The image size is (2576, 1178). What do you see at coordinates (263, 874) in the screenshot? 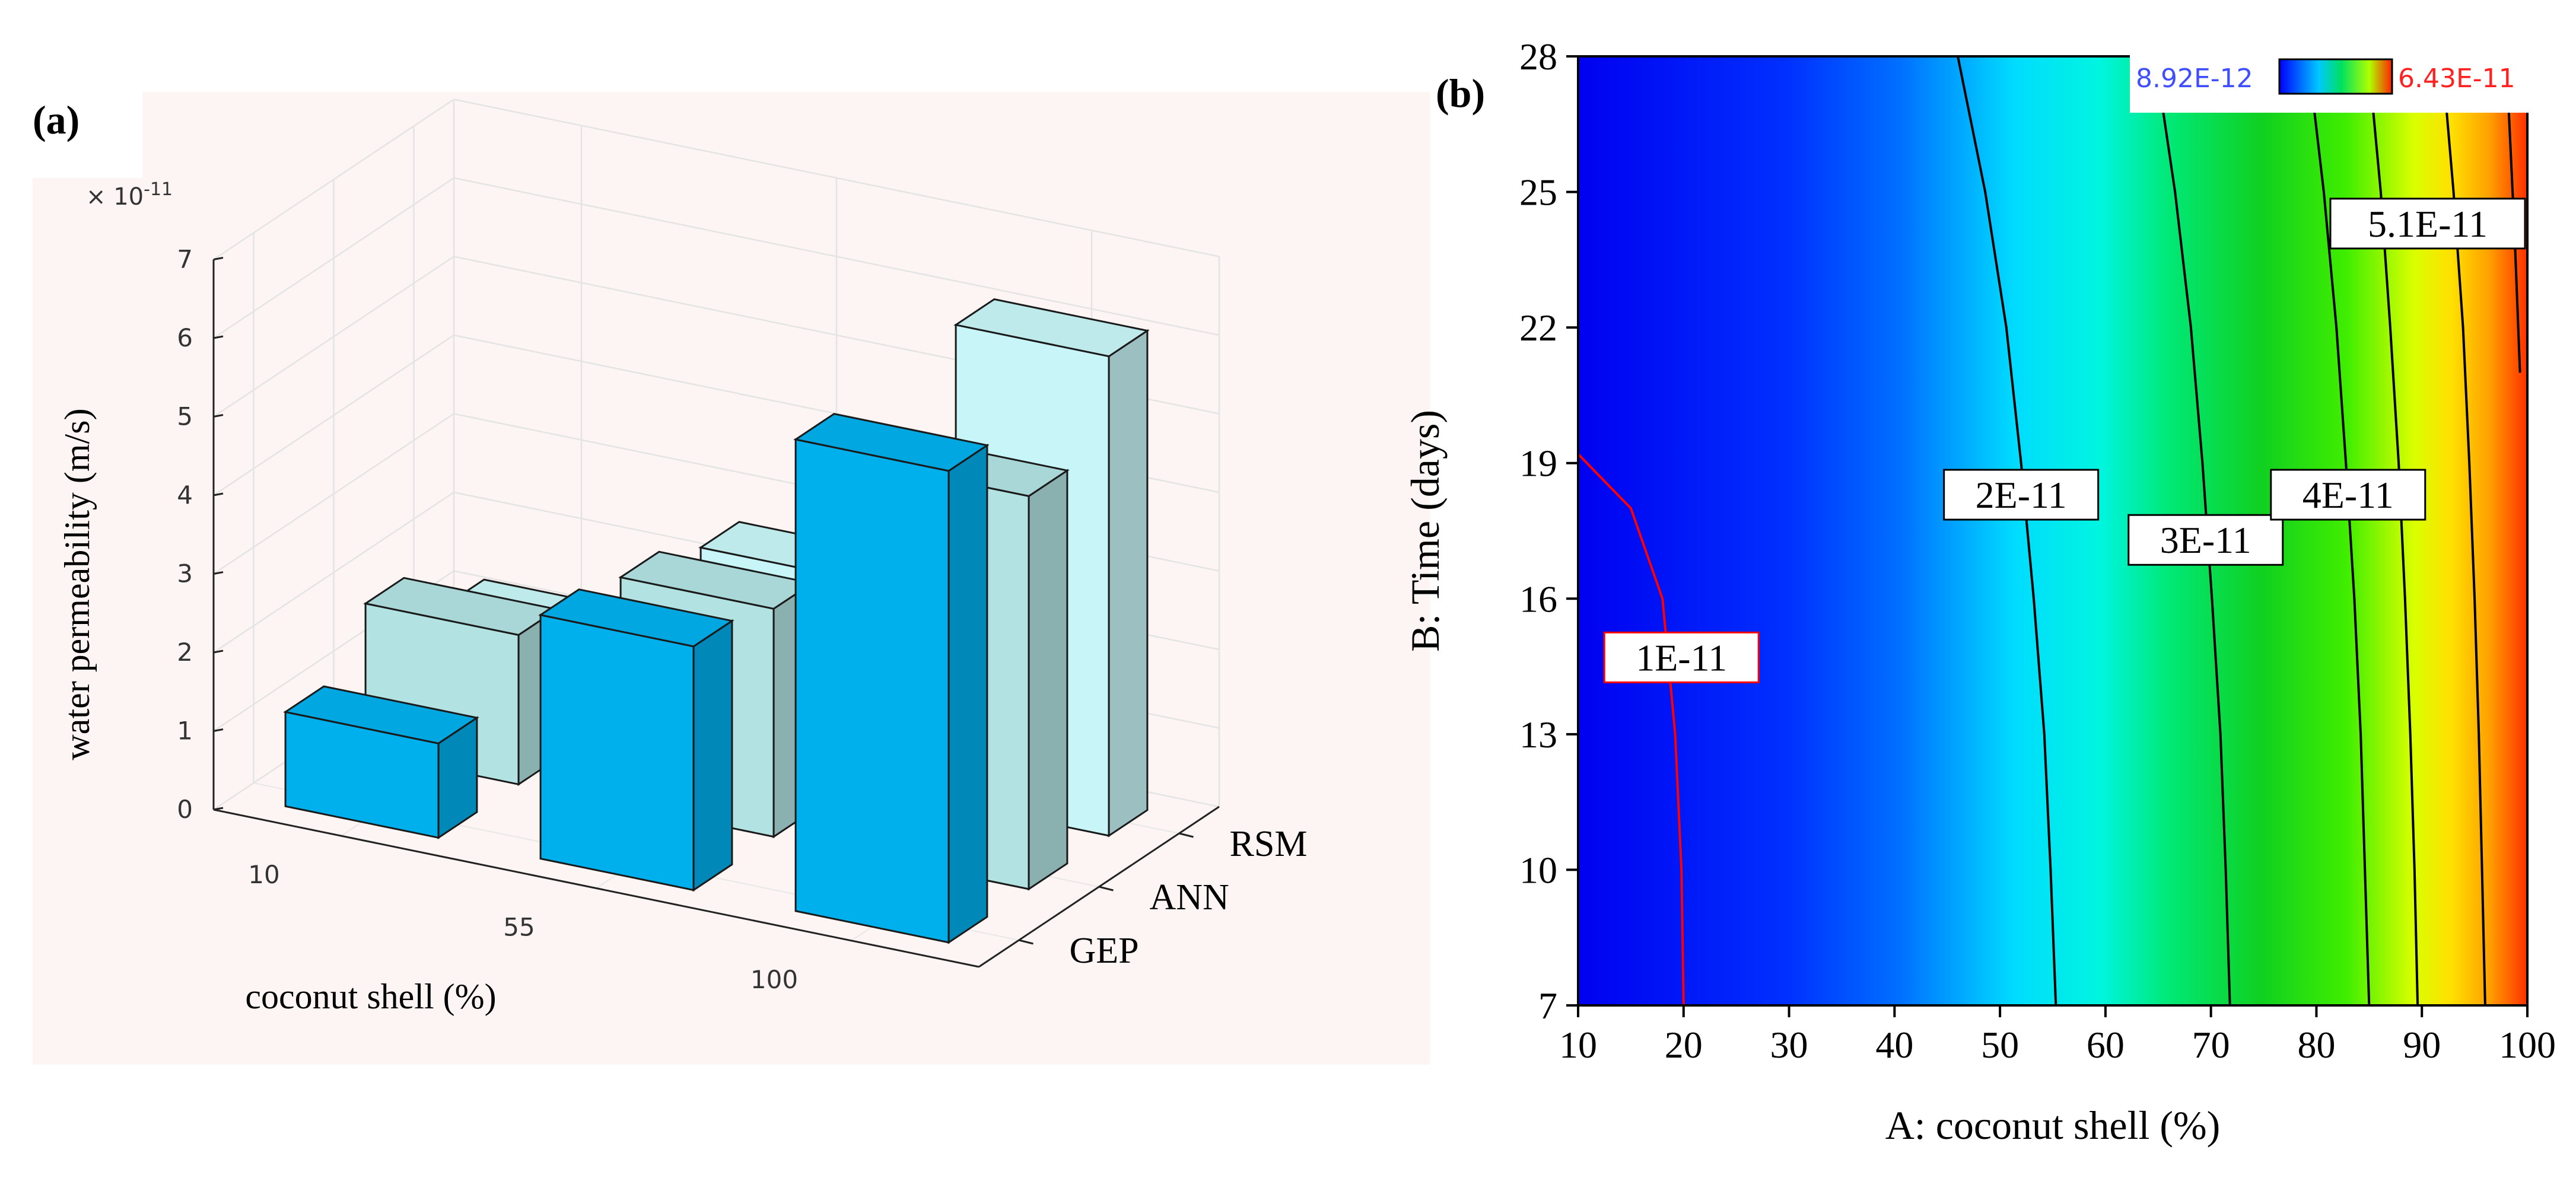
I see `category-tick-label: 10` at bounding box center [263, 874].